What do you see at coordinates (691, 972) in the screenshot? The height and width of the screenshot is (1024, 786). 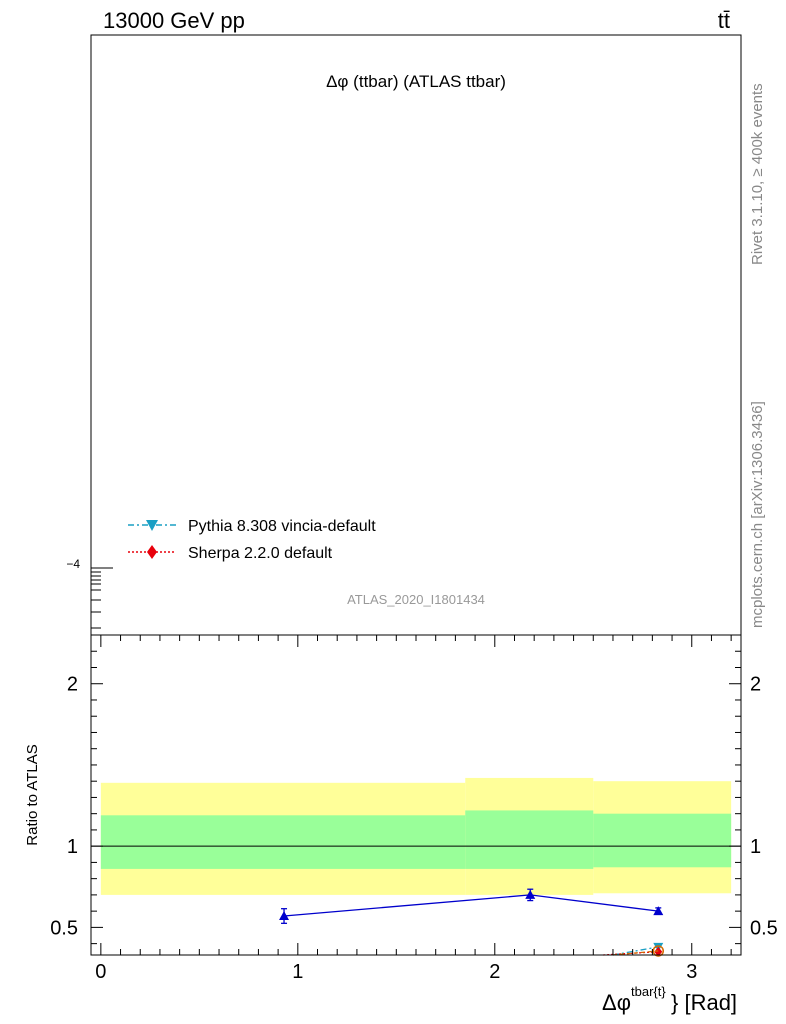 I see `x-tick-label-3: 3` at bounding box center [691, 972].